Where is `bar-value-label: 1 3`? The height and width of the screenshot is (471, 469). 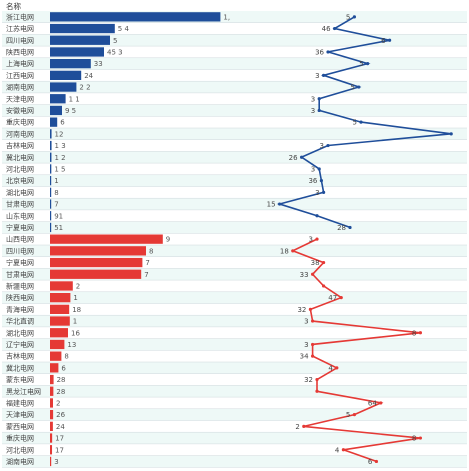
bar-value-label: 1 3 is located at coordinates (60, 146).